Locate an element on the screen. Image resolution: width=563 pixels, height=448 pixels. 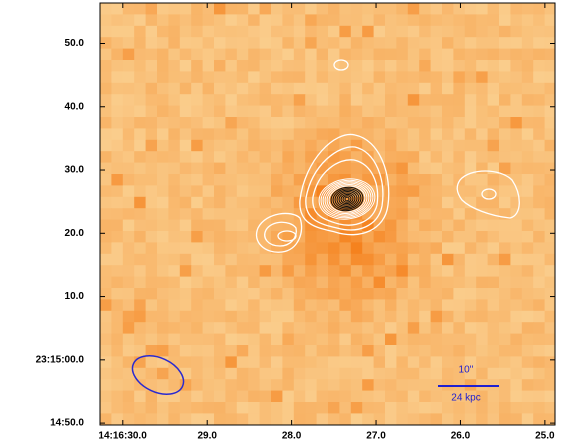
y-tick-label: 23:15:00.0 is located at coordinates (60, 359).